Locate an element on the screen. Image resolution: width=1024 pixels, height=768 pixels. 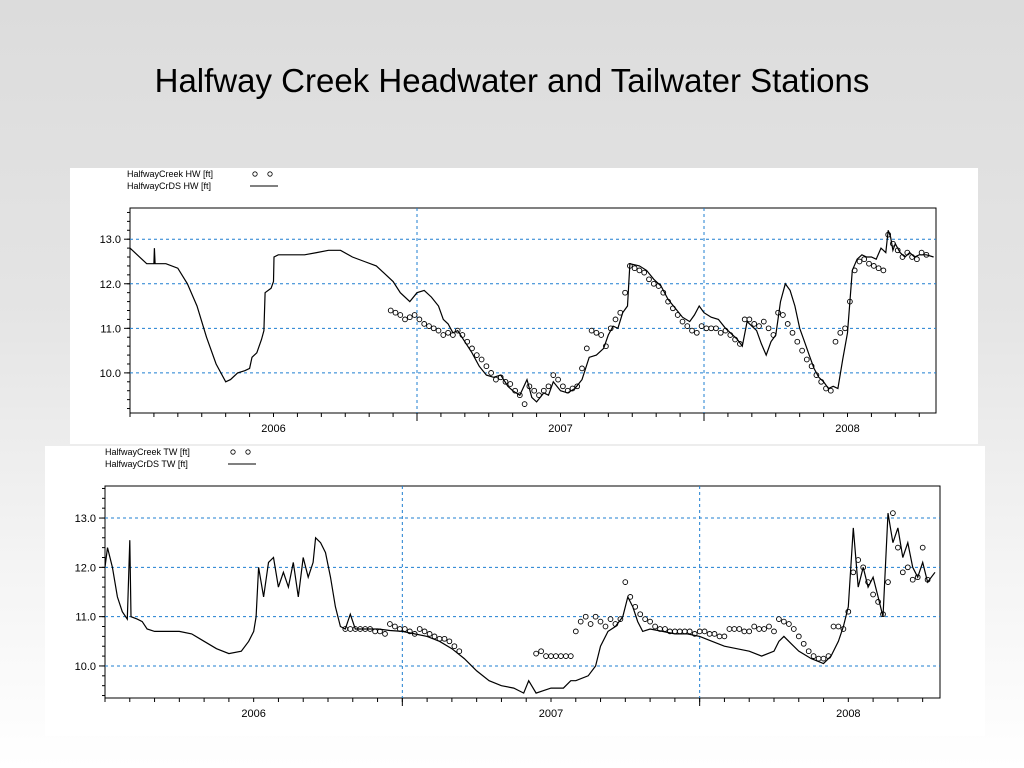
top-y-tick-label: 11.0 is located at coordinates (110, 329).